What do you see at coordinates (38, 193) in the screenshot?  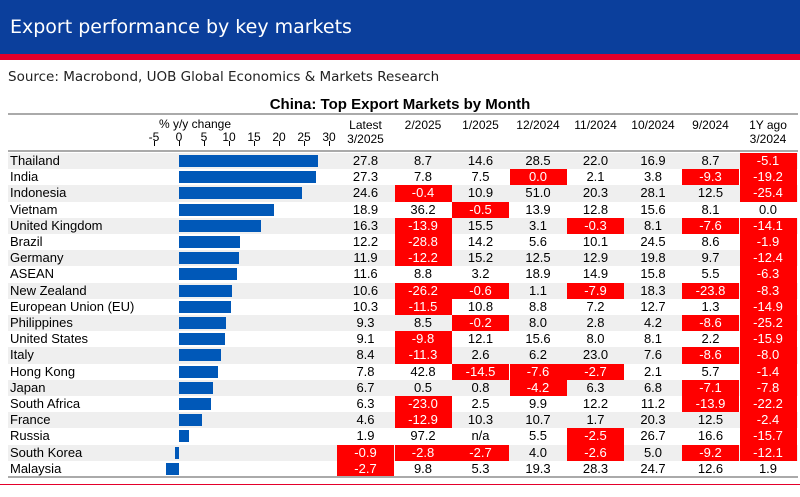 I see `market-name: Indonesia` at bounding box center [38, 193].